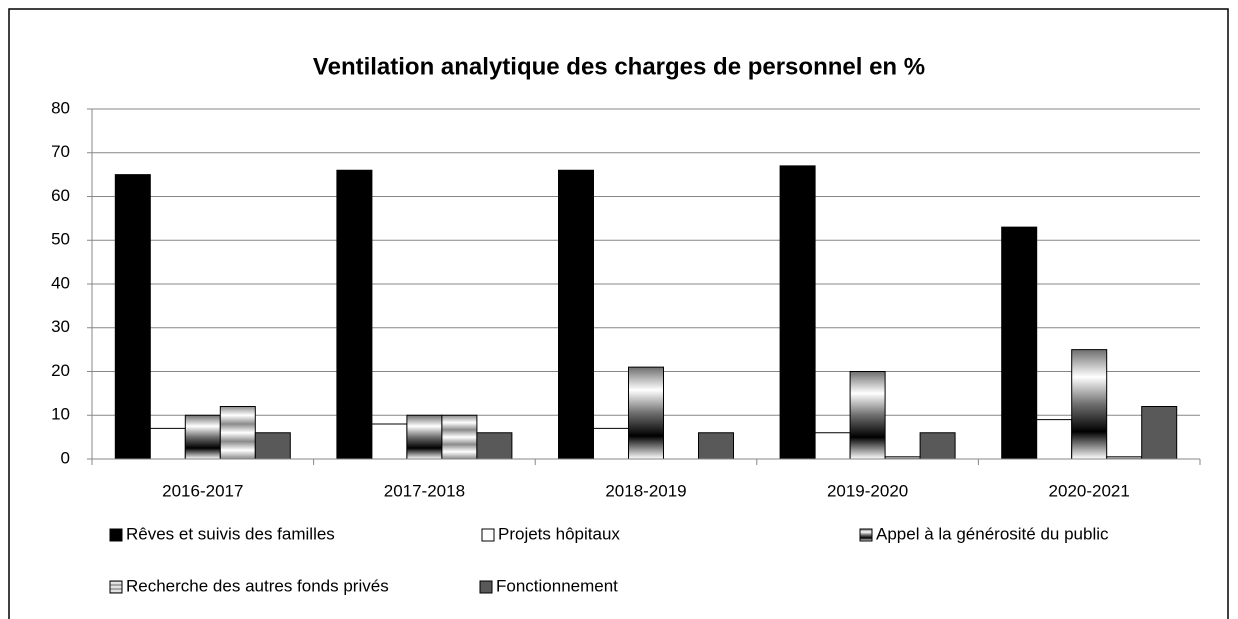 The height and width of the screenshot is (619, 1238). I want to click on legend-label: Recherche des autres fonds privés, so click(257, 585).